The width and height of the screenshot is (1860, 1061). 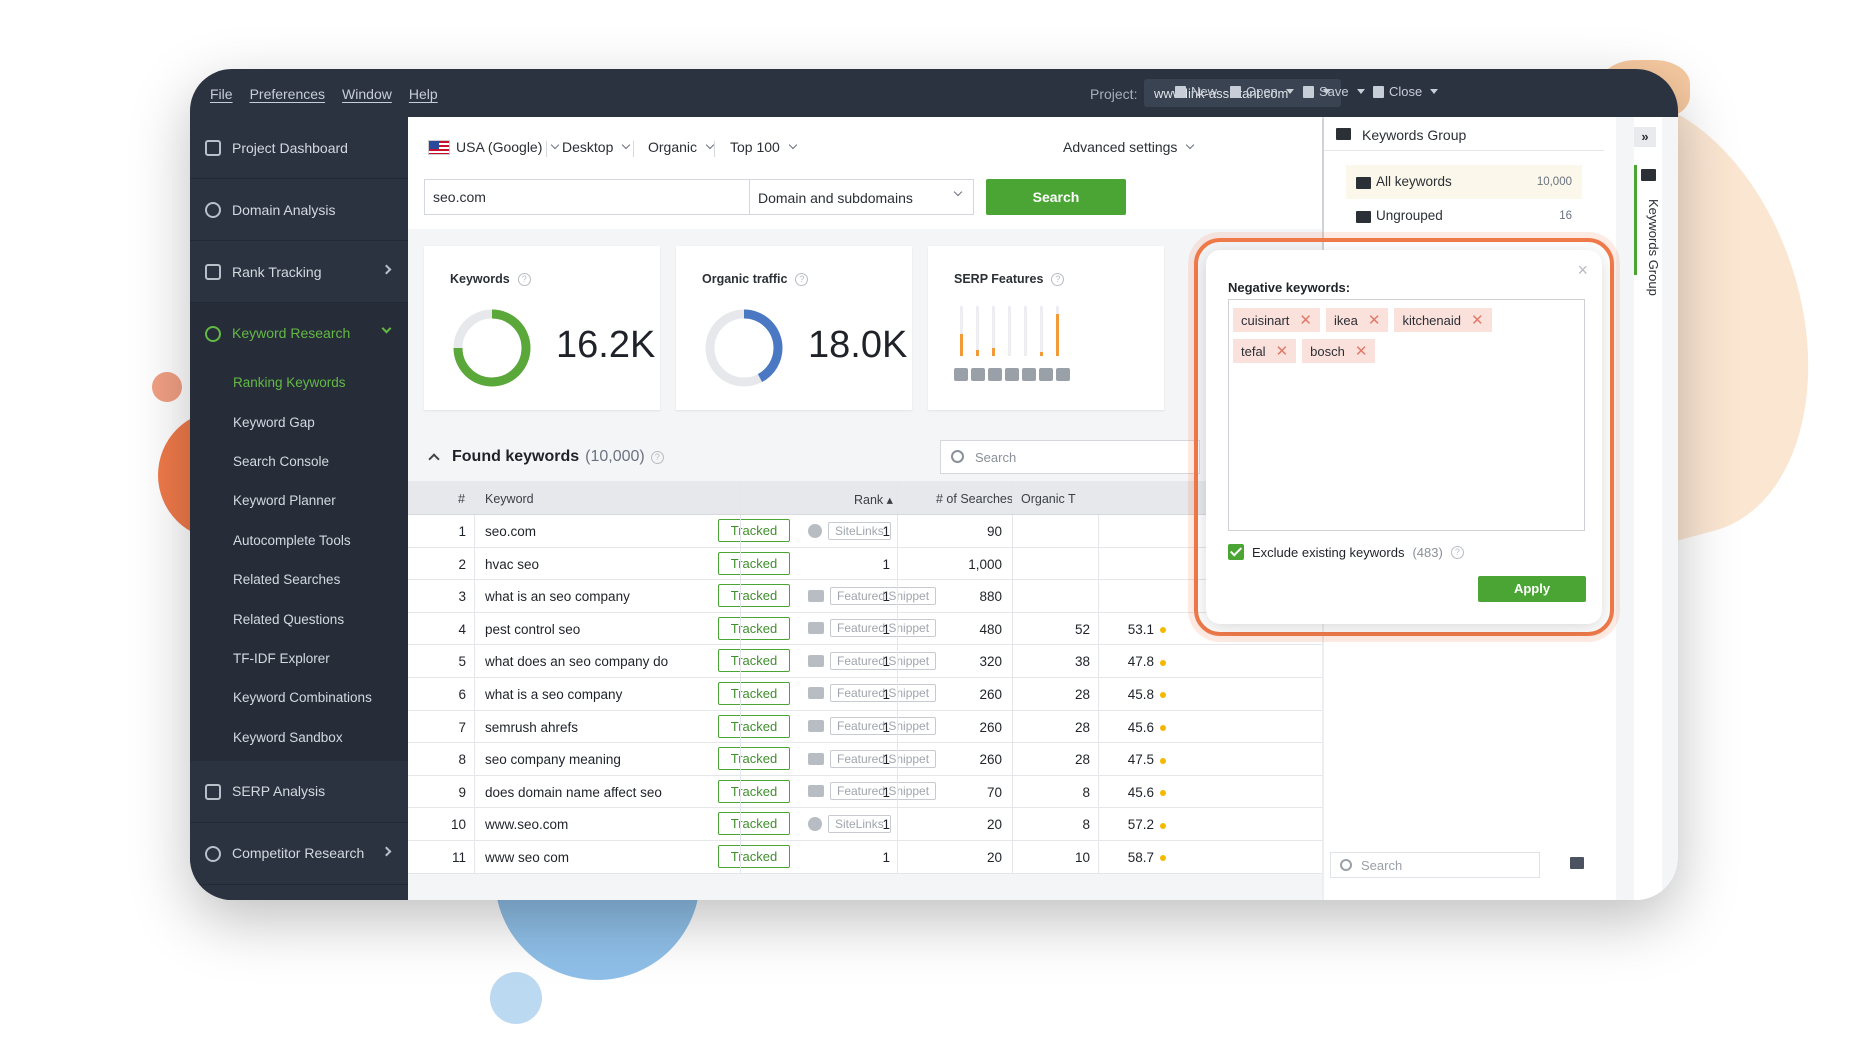 I want to click on close-icon: ×, so click(x=1582, y=270).